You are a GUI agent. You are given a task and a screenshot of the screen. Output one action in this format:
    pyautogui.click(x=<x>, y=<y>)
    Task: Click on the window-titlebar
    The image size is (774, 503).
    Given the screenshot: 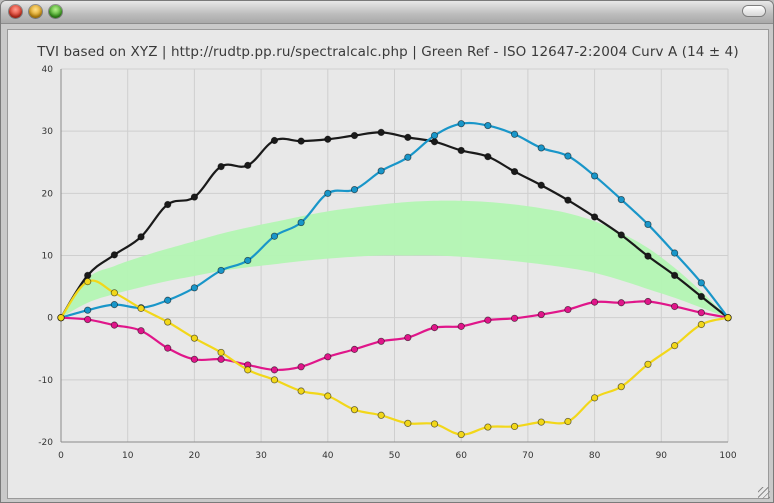 What is the action you would take?
    pyautogui.click(x=387, y=12)
    